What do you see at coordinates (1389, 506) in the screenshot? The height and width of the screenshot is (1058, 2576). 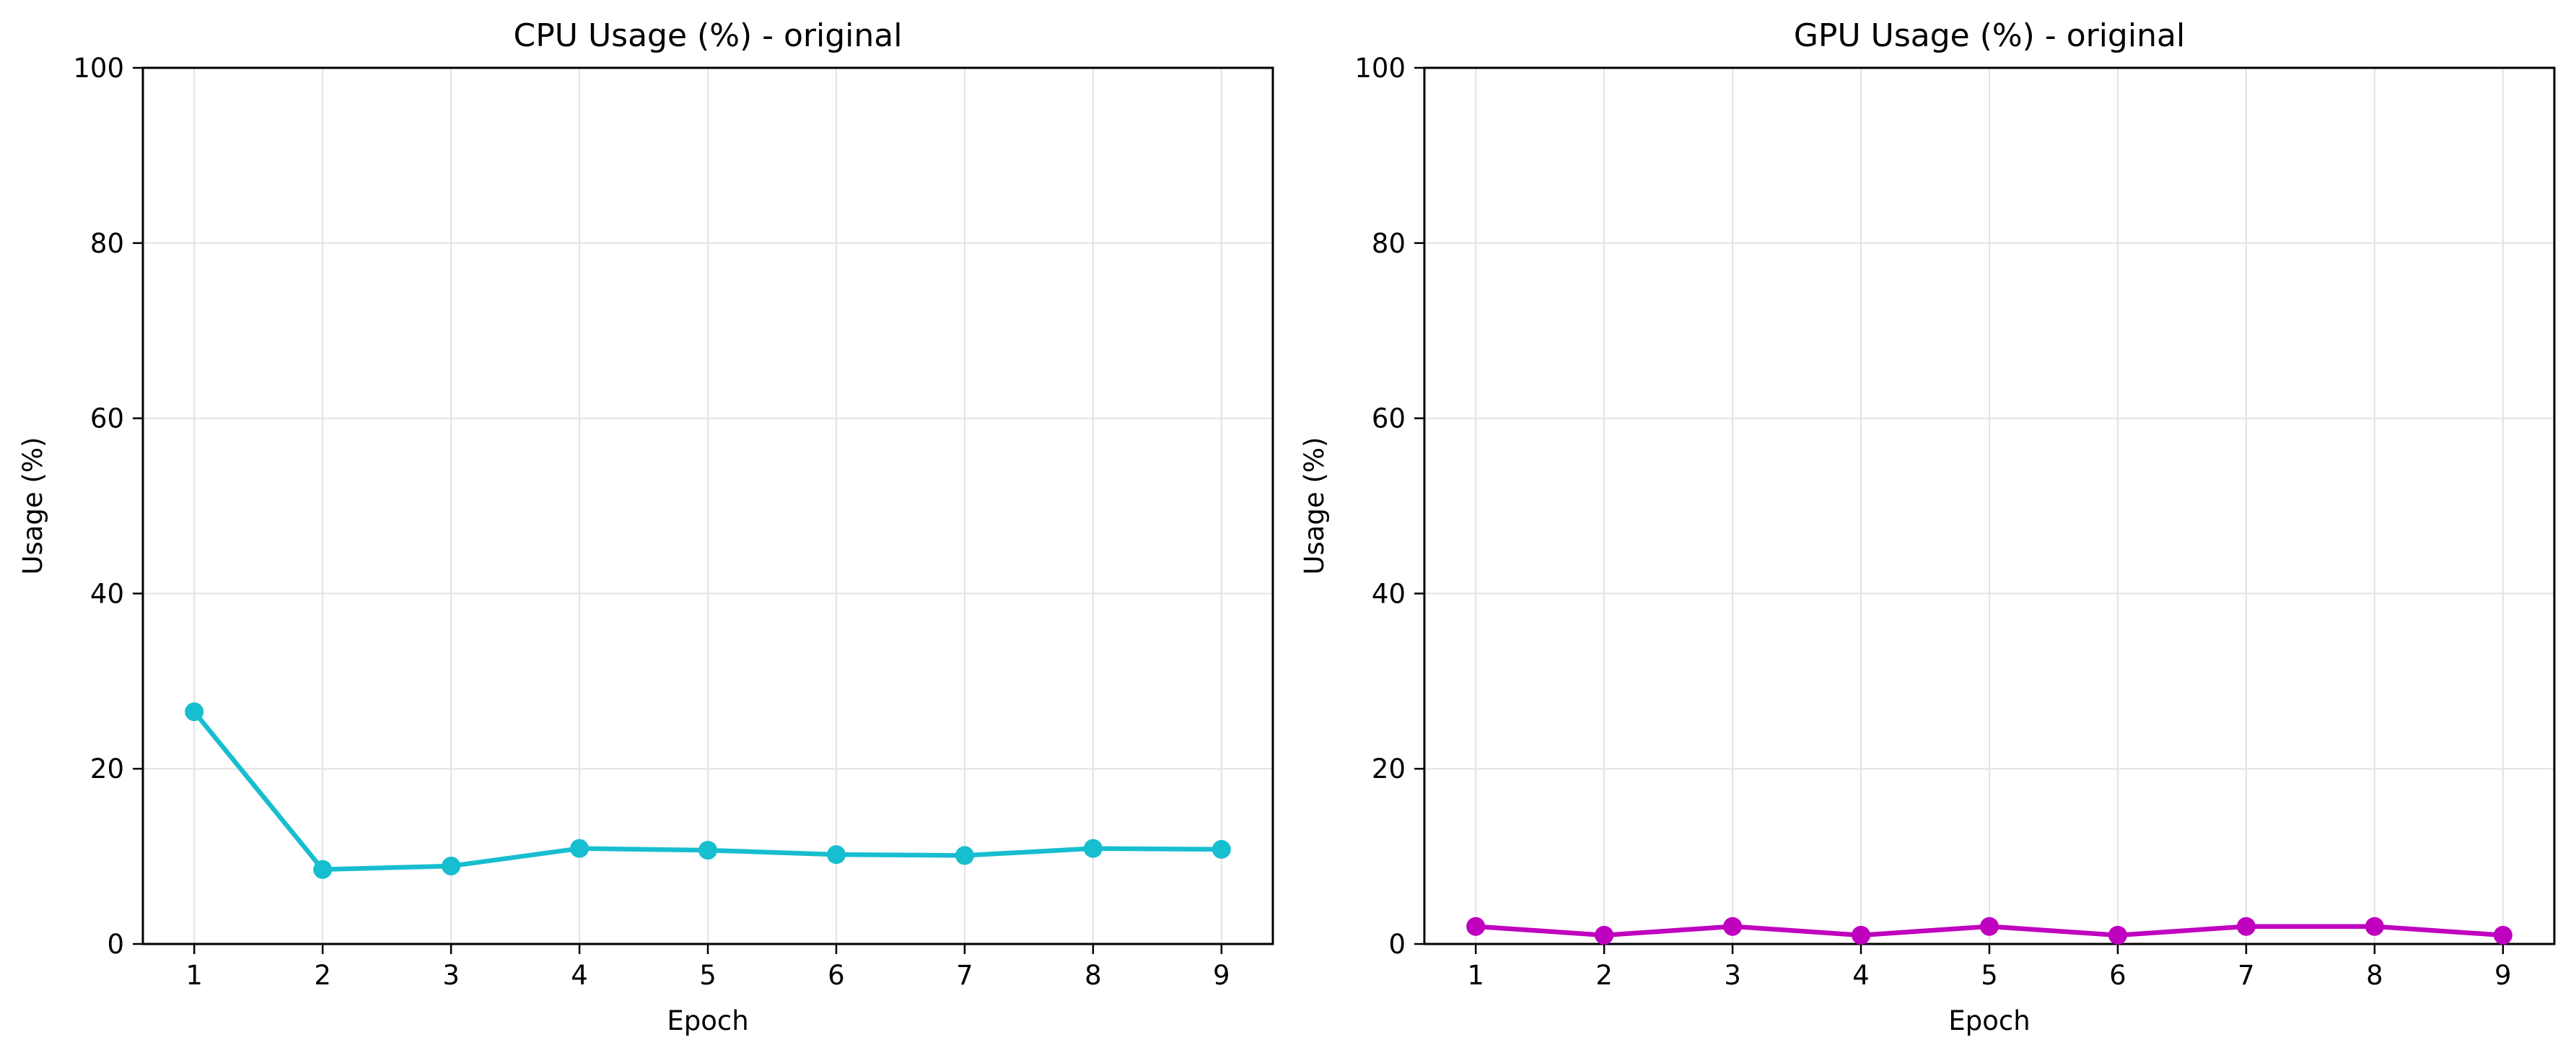 I see `gpu-y-axis: 0 20 40 60 80 100` at bounding box center [1389, 506].